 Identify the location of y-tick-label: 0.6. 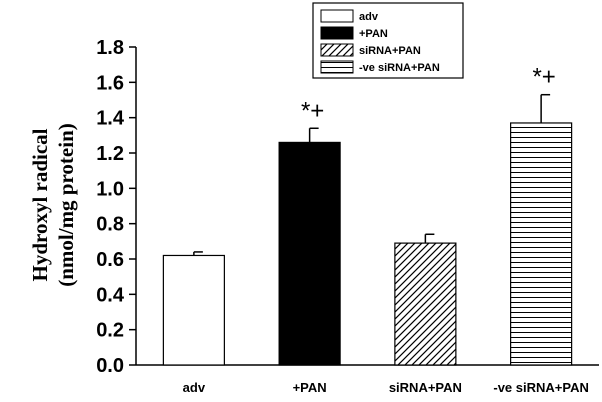
(110, 260).